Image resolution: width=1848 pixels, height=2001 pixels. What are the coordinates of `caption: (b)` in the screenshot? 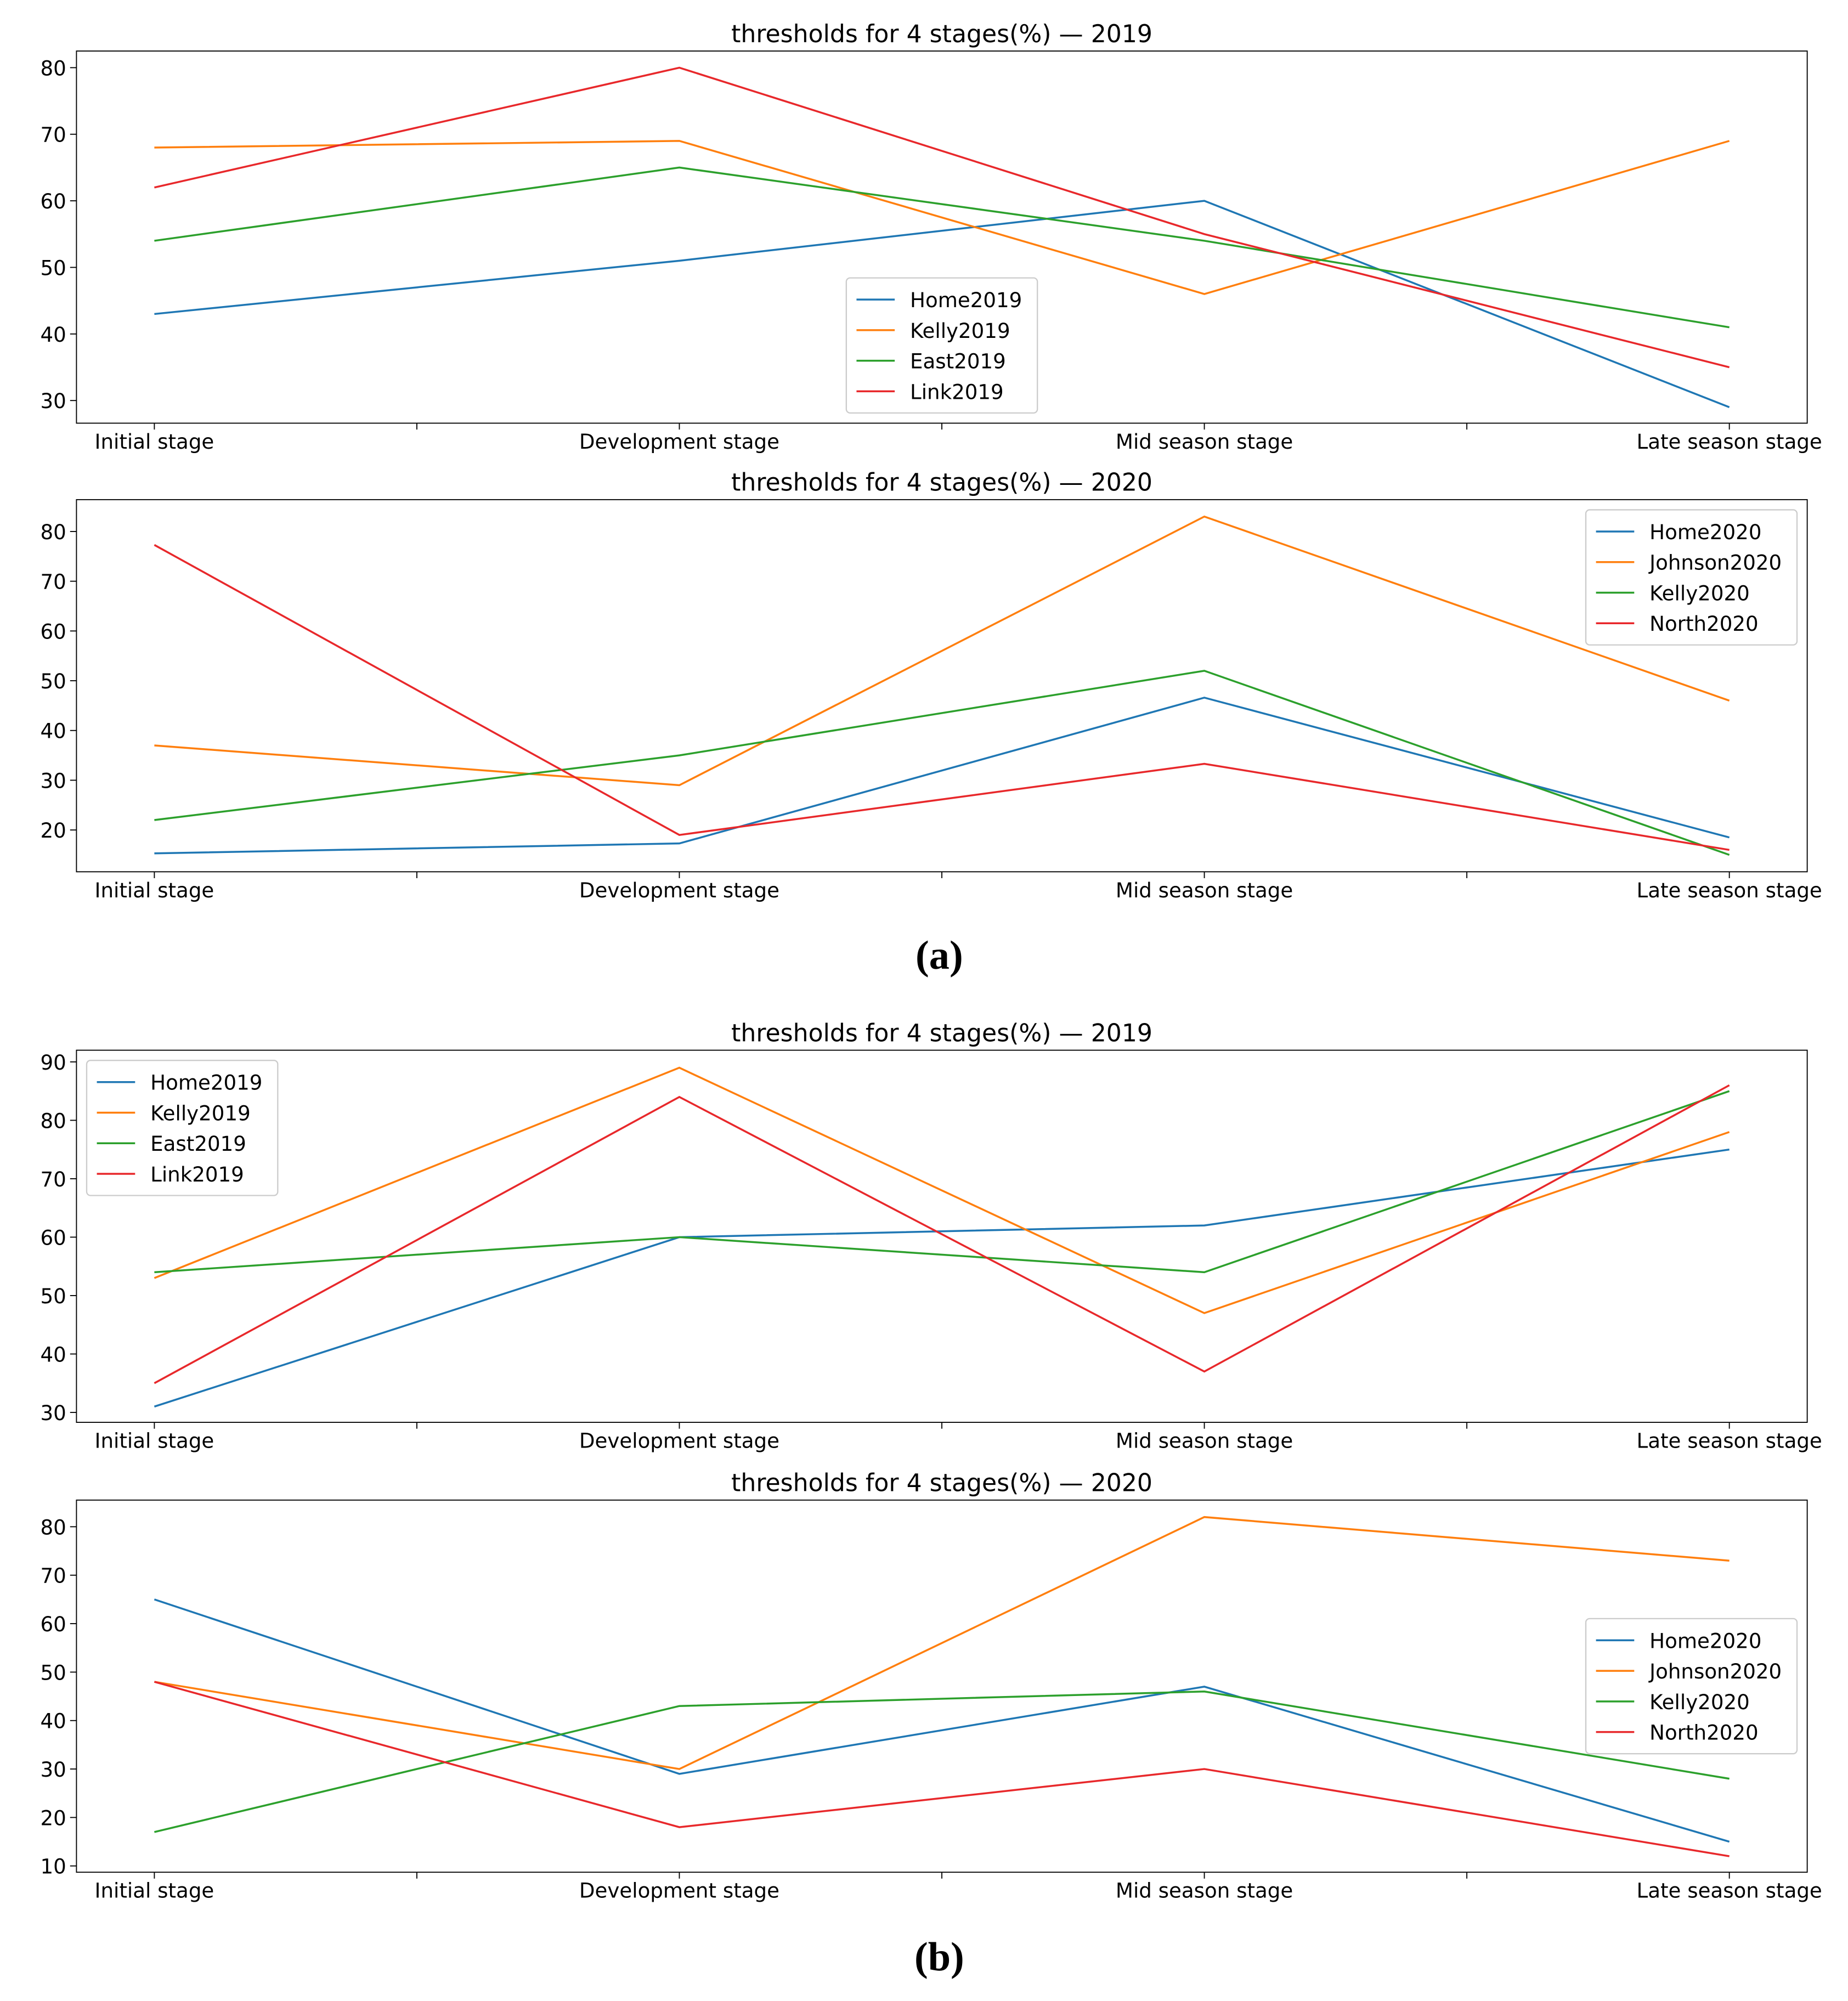 It's located at (939, 1958).